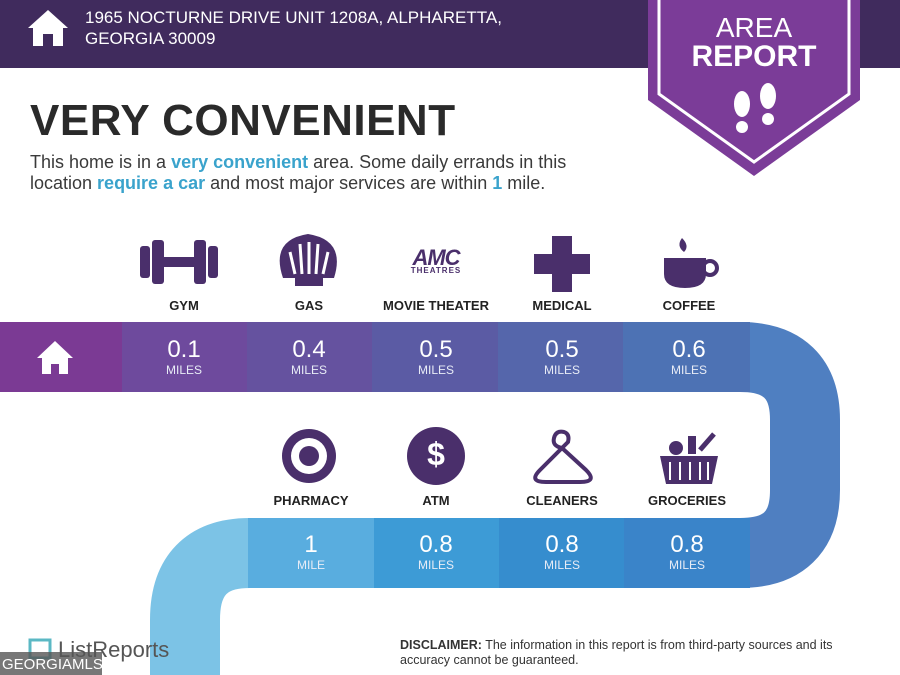  I want to click on service-name: COFFEE, so click(689, 305).